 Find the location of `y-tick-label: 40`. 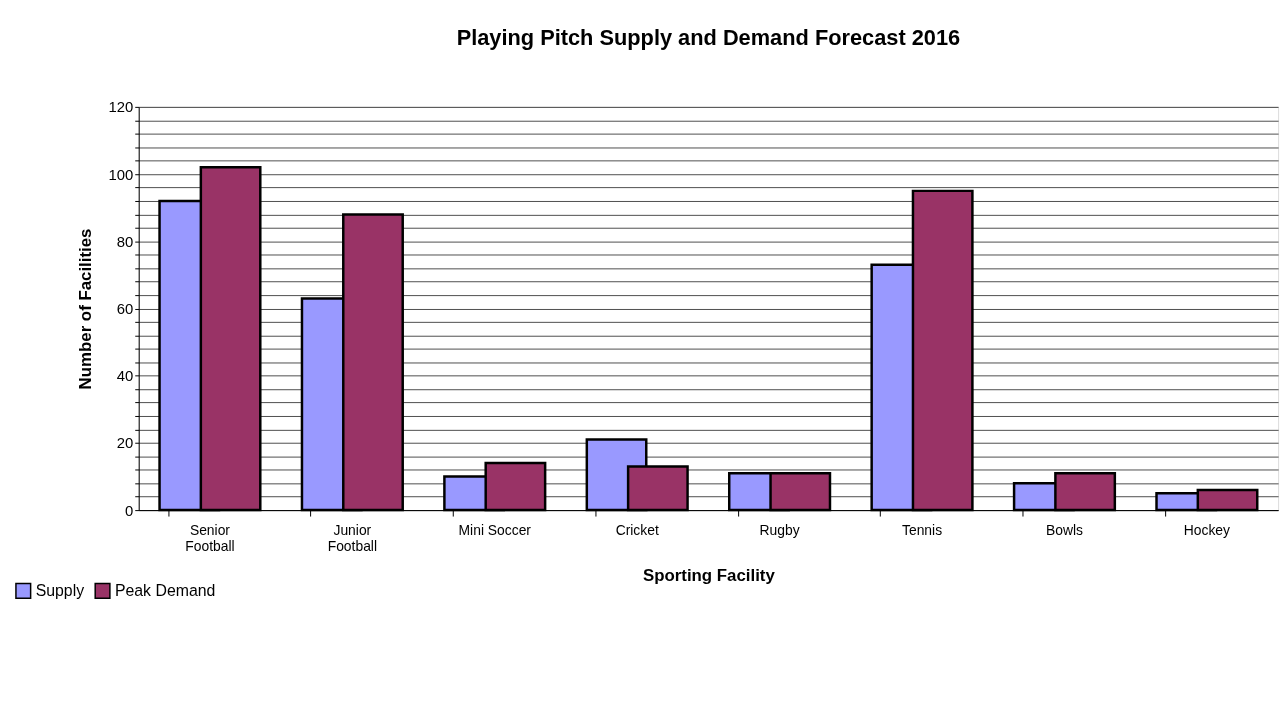

y-tick-label: 40 is located at coordinates (125, 376).